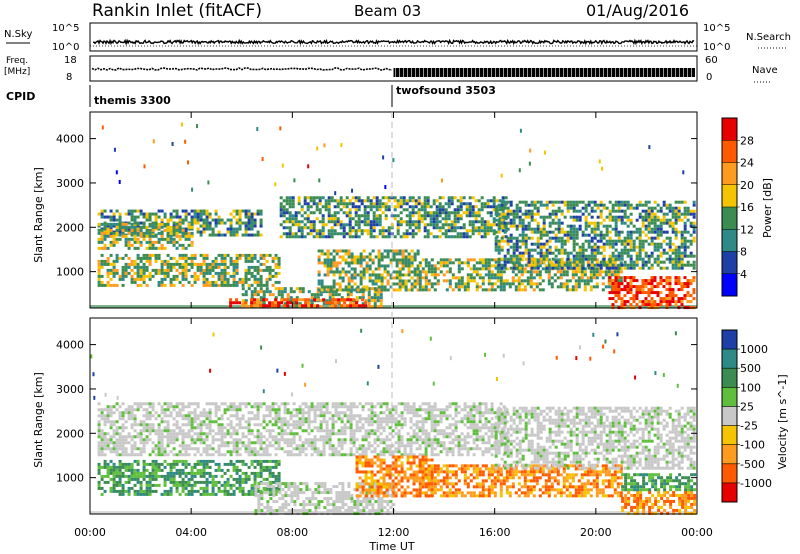 The height and width of the screenshot is (554, 800). What do you see at coordinates (747, 207) in the screenshot?
I see `colorbar-tick-label: 16` at bounding box center [747, 207].